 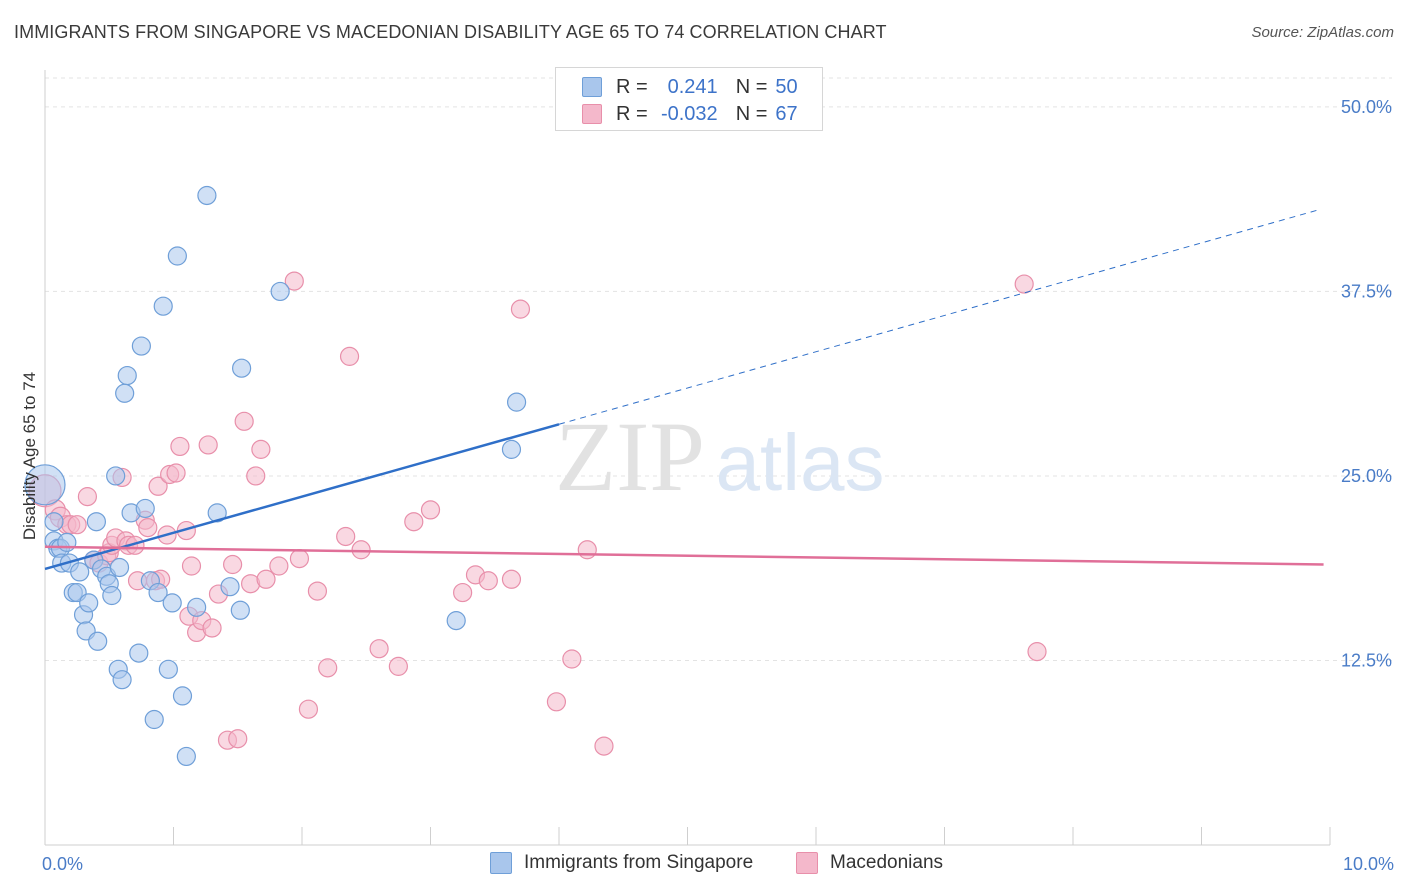 I want to click on y-tick-label: 12.5%, so click(x=1366, y=660).